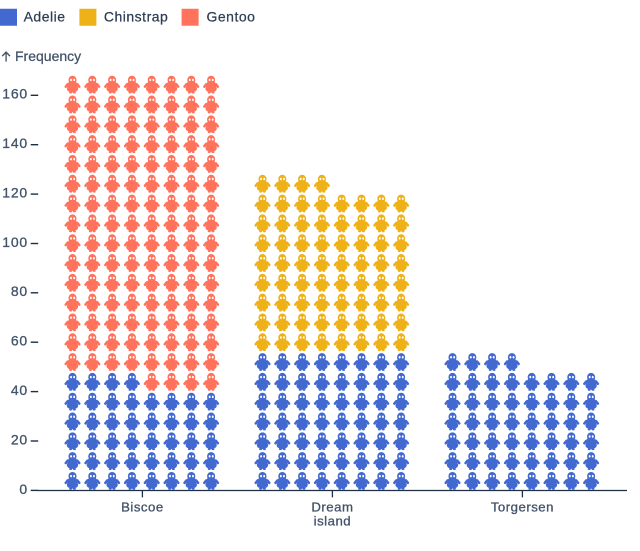 This screenshot has width=640, height=551. Describe the element at coordinates (15, 193) in the screenshot. I see `svg-text: 120` at that location.